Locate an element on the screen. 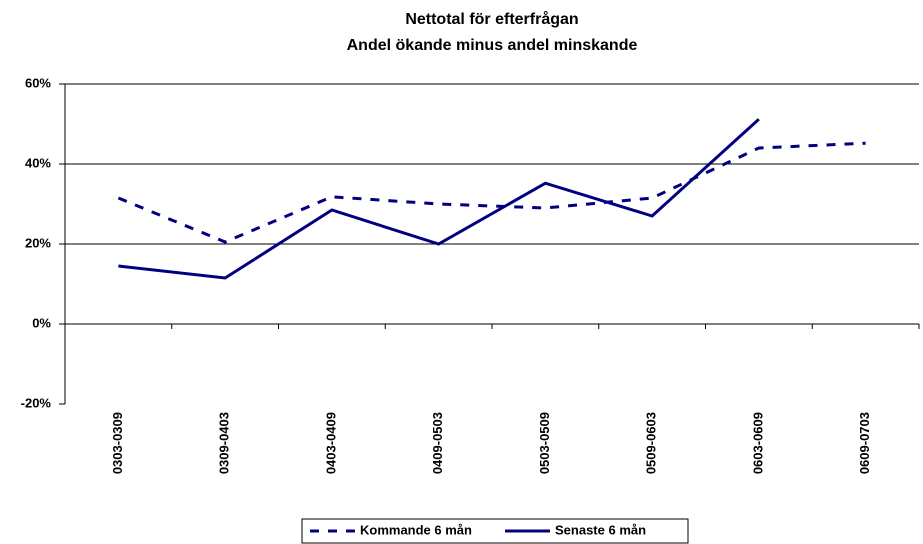 Image resolution: width=923 pixels, height=544 pixels. y-tick-label: 40% is located at coordinates (38, 162).